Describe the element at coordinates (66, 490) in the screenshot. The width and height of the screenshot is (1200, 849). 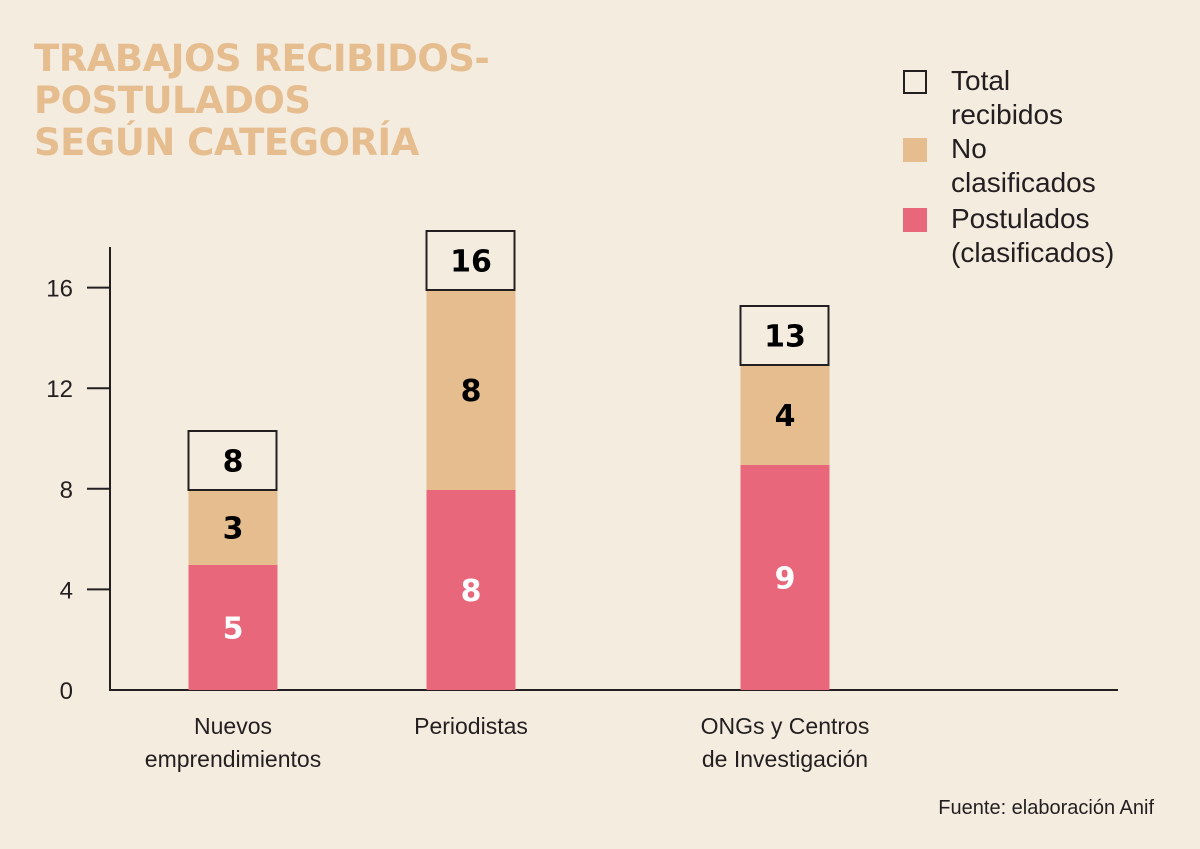
I see `y-tick-label: 8` at that location.